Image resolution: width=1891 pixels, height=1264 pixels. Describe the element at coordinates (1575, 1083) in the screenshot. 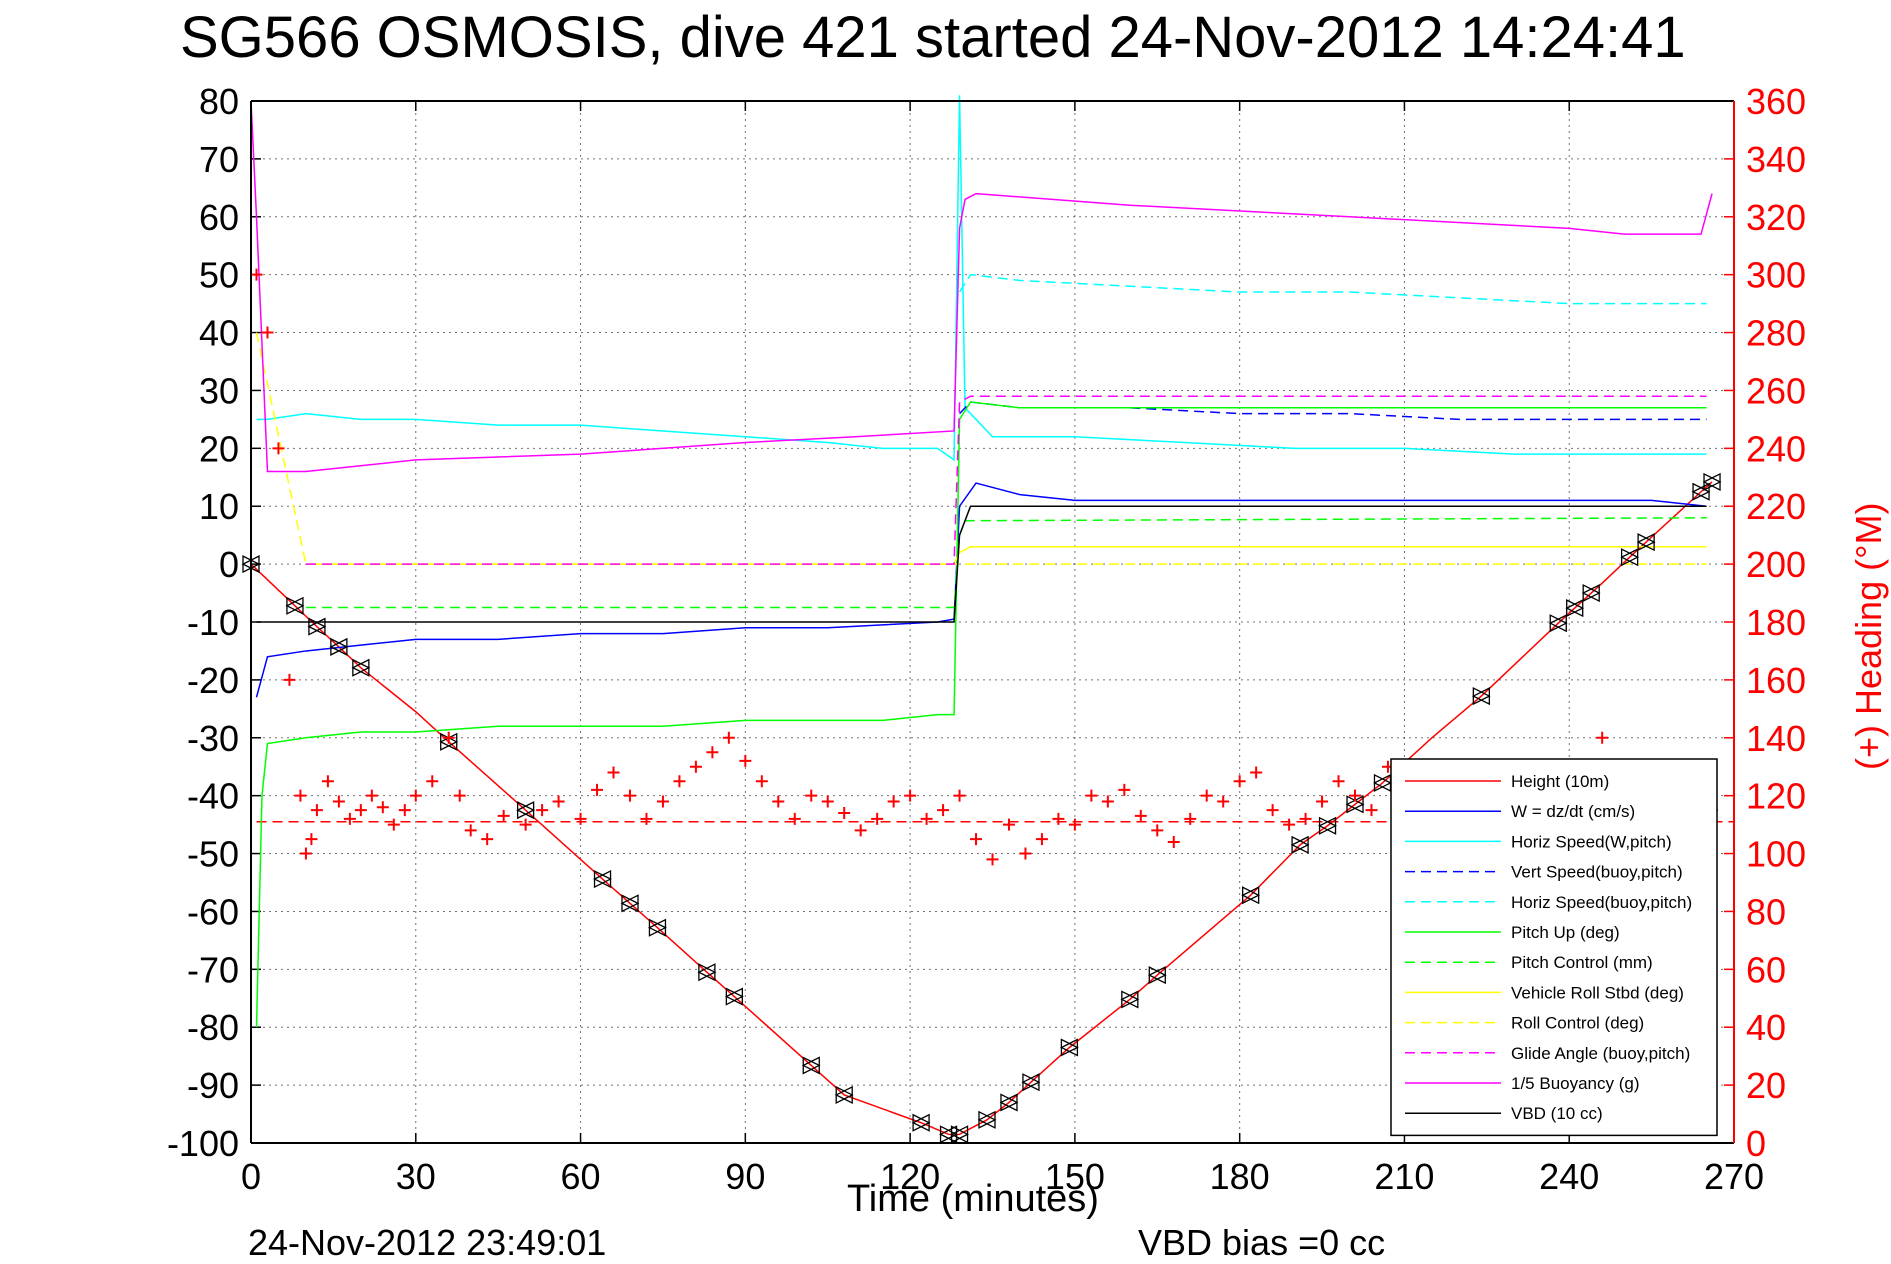

I see `legend-label: 1/5 Buoyancy (g)` at that location.